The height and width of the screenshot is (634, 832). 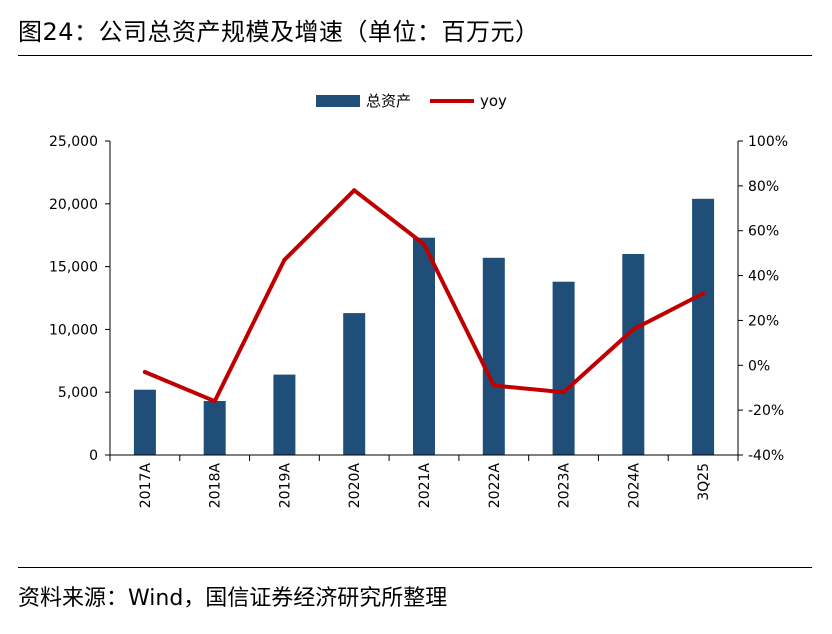 I want to click on x-tick-label: 2019A, so click(x=285, y=486).